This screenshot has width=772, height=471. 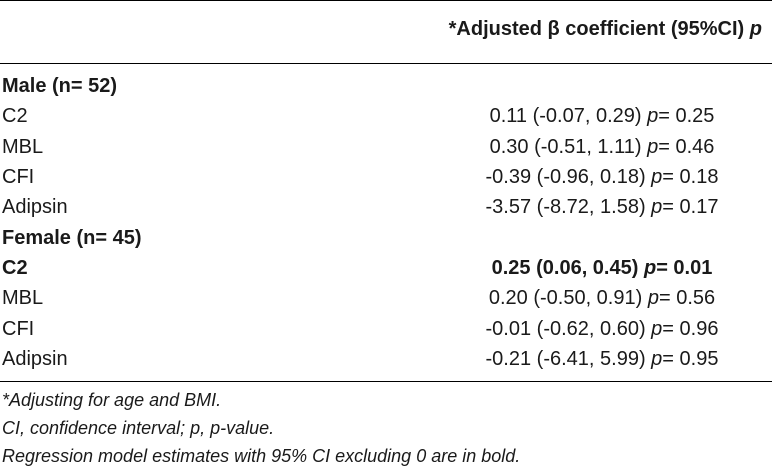 What do you see at coordinates (386, 242) in the screenshot?
I see `group-heading-female: Female (n= 45)` at bounding box center [386, 242].